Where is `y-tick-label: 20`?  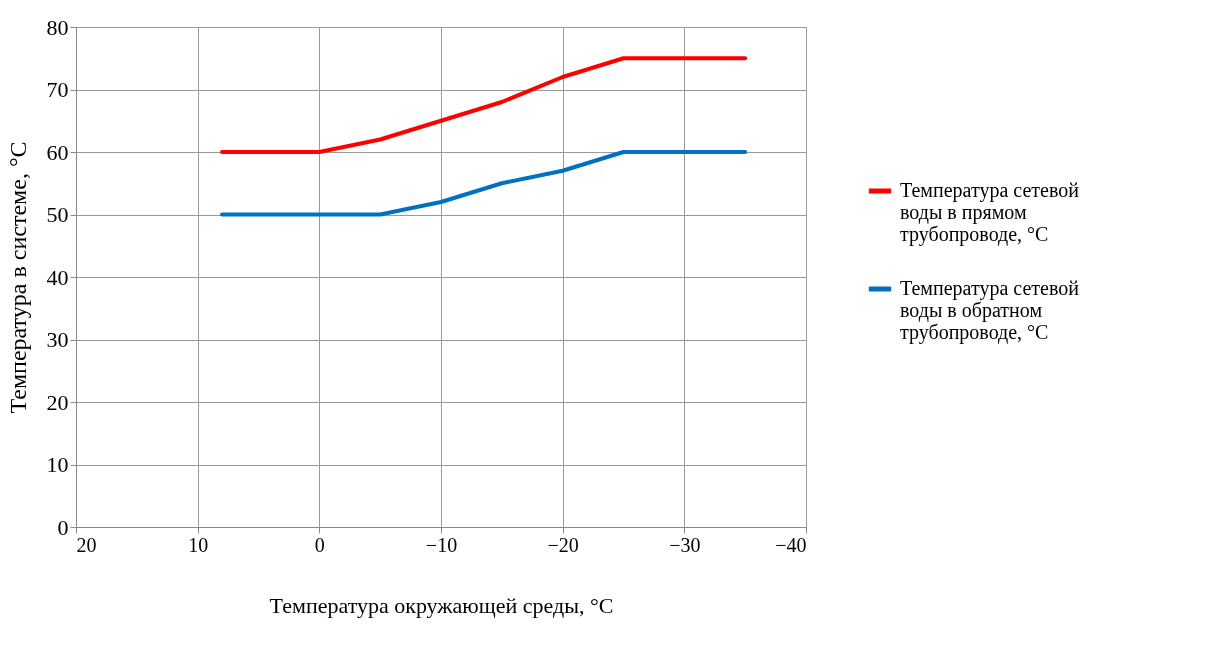
y-tick-label: 20 is located at coordinates (57, 402).